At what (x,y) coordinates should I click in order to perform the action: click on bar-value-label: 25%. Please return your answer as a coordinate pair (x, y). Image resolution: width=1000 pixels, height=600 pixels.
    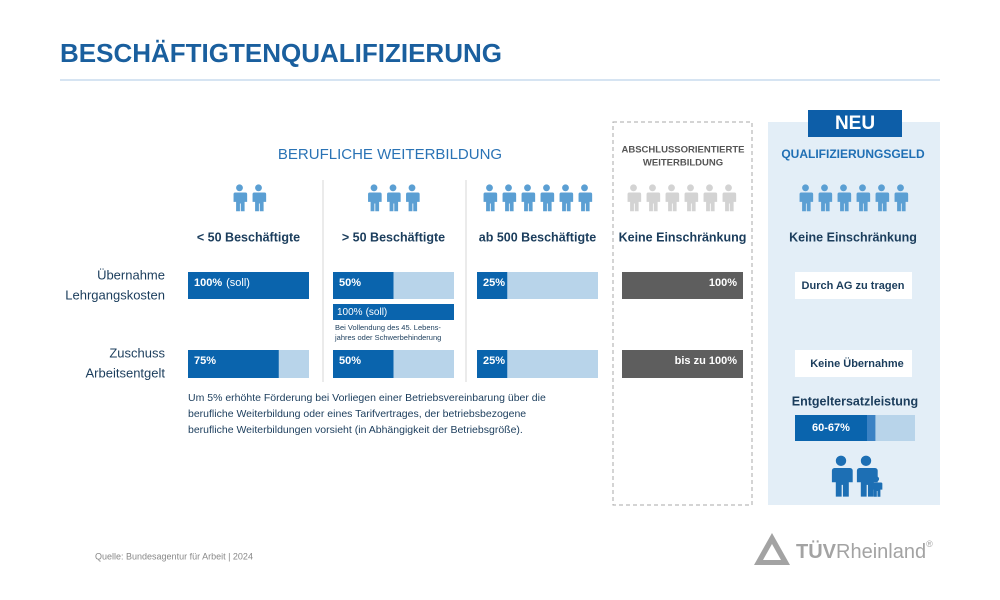
    Looking at the image, I should click on (494, 361).